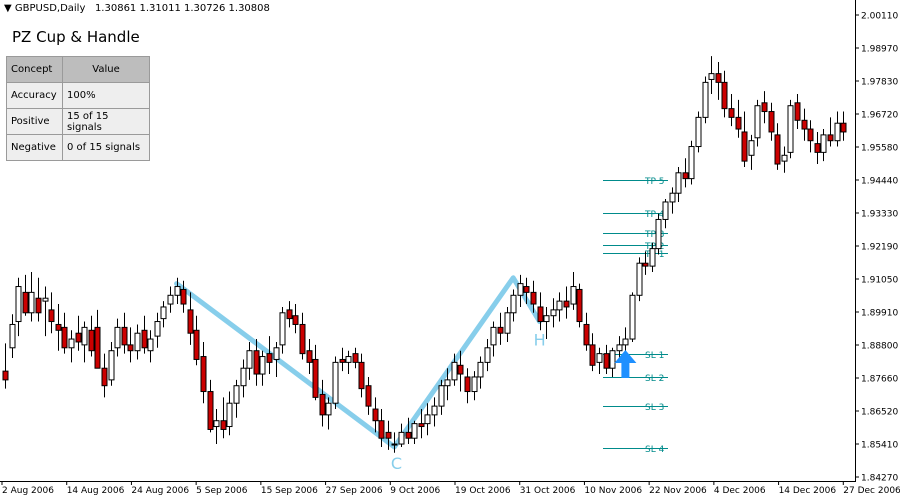 The image size is (900, 500). I want to click on time-tick-label: 15 Sep 2006, so click(289, 491).